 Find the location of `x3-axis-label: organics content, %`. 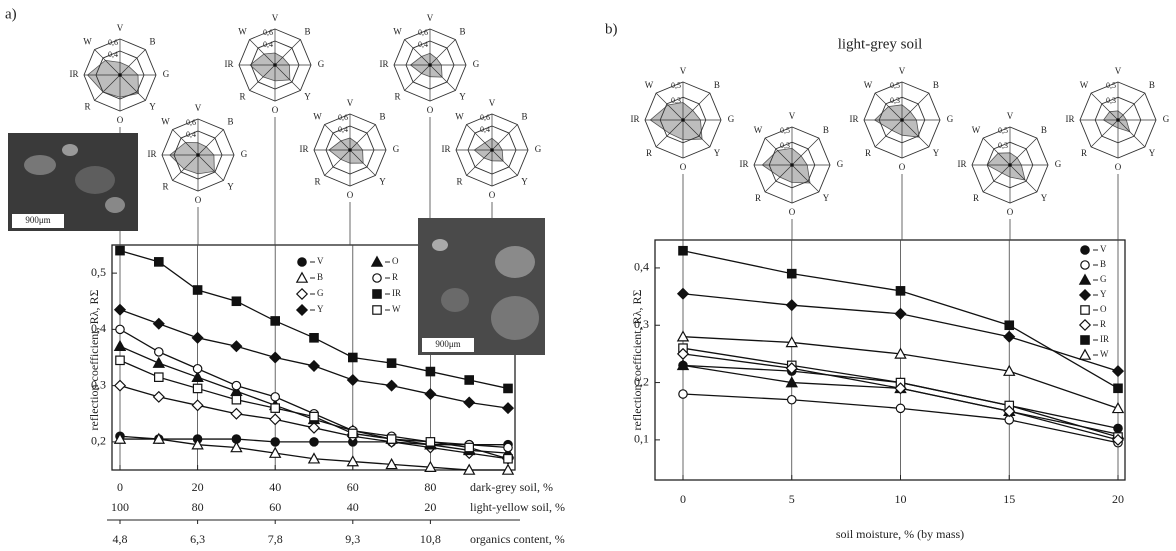

x3-axis-label: organics content, % is located at coordinates (517, 539).